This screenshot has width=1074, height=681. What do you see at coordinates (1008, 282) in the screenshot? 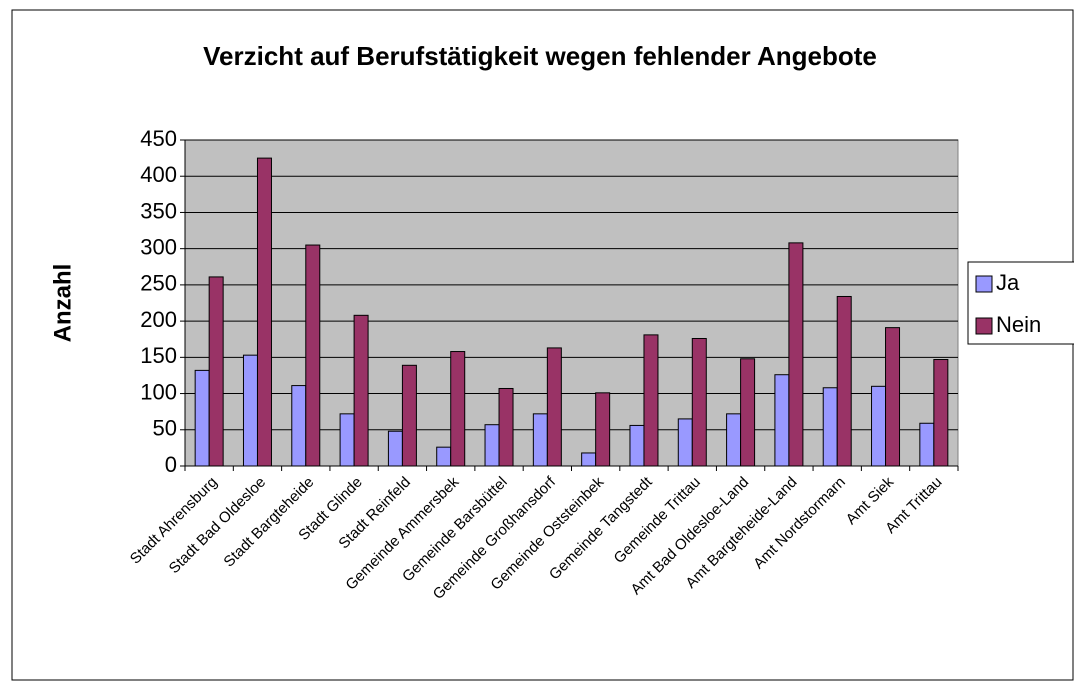
I see `legend-label: Ja` at bounding box center [1008, 282].